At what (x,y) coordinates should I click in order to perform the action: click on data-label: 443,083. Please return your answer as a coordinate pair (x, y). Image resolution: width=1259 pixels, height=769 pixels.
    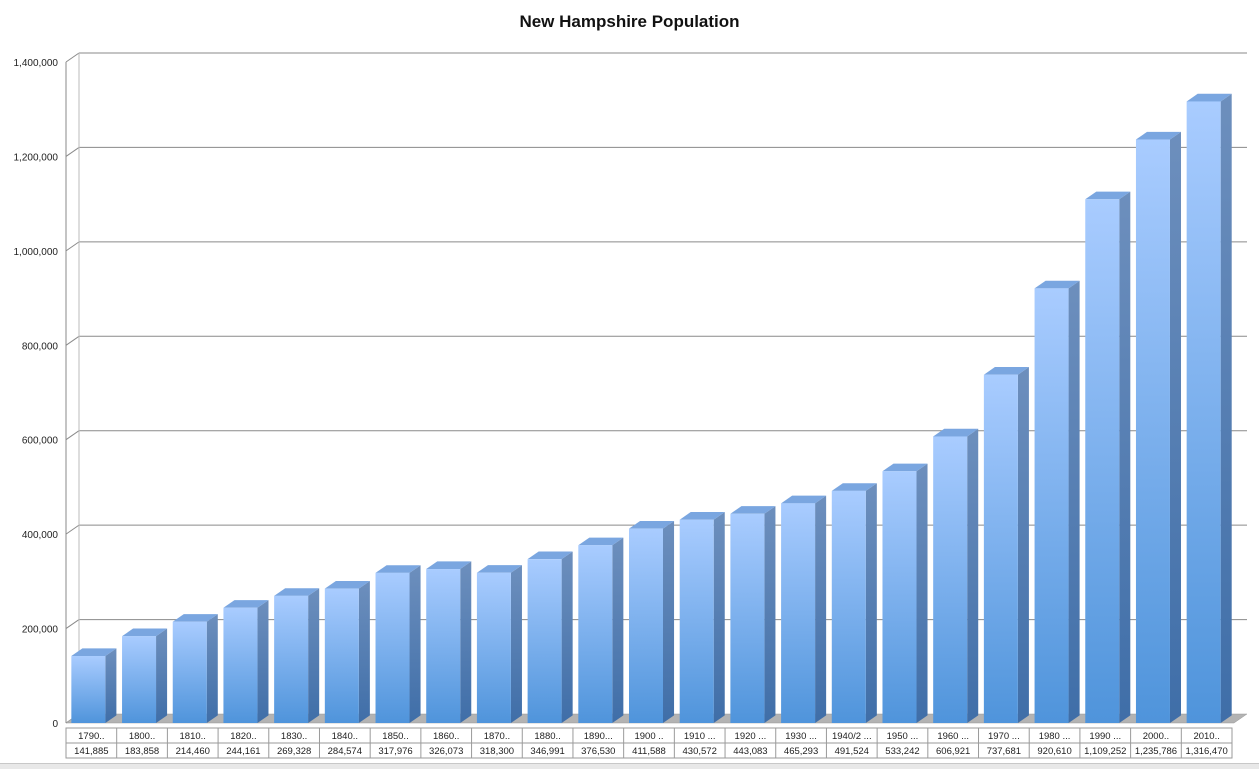
    Looking at the image, I should click on (750, 751).